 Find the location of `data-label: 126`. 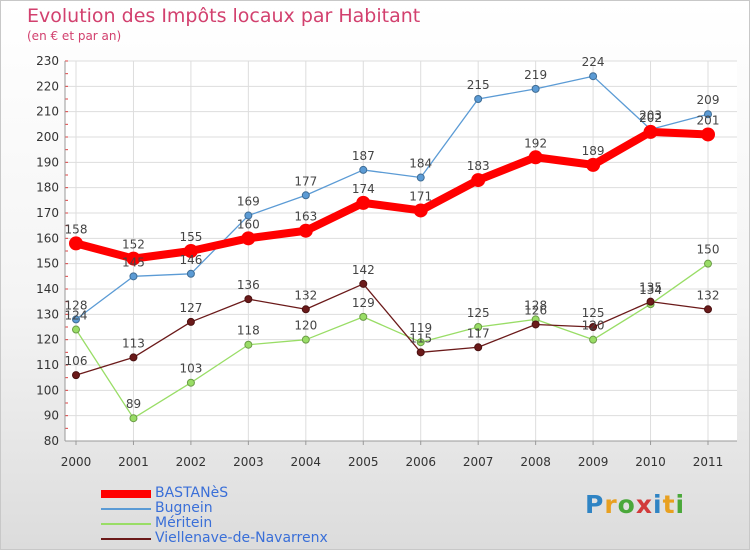

data-label: 126 is located at coordinates (535, 310).